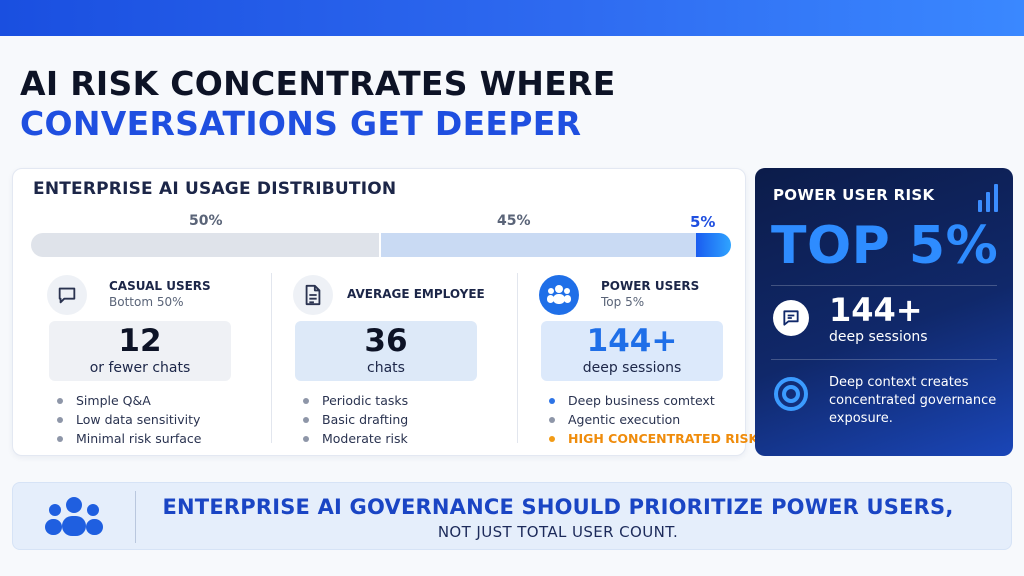 The width and height of the screenshot is (1024, 576). What do you see at coordinates (876, 310) in the screenshot?
I see `power-card-stat-value: 144+` at bounding box center [876, 310].